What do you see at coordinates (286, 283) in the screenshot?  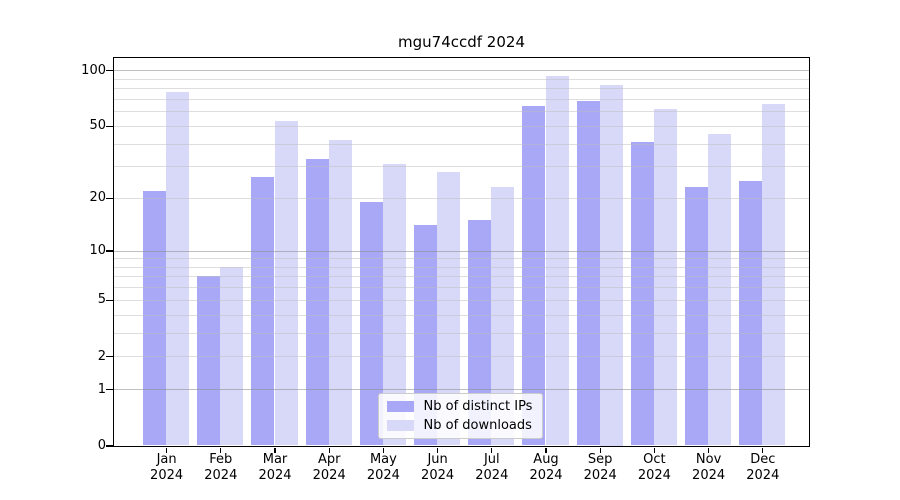 I see `bar-downloads-mar` at bounding box center [286, 283].